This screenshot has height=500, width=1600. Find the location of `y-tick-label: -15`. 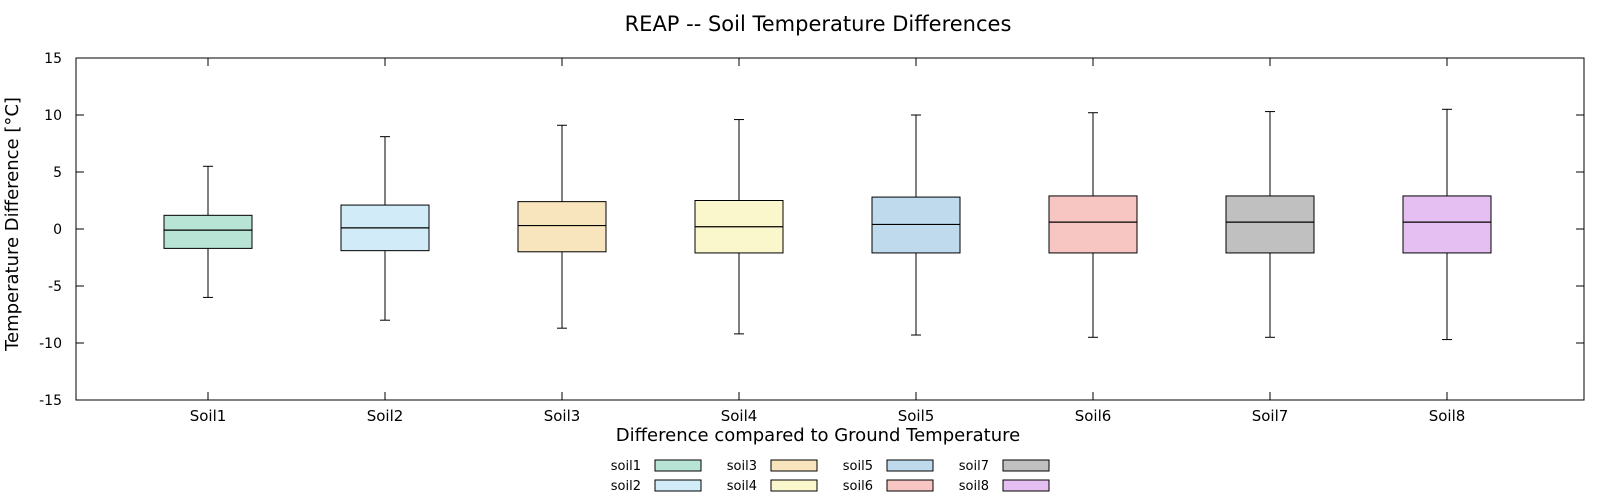

y-tick-label: -15 is located at coordinates (50, 401).